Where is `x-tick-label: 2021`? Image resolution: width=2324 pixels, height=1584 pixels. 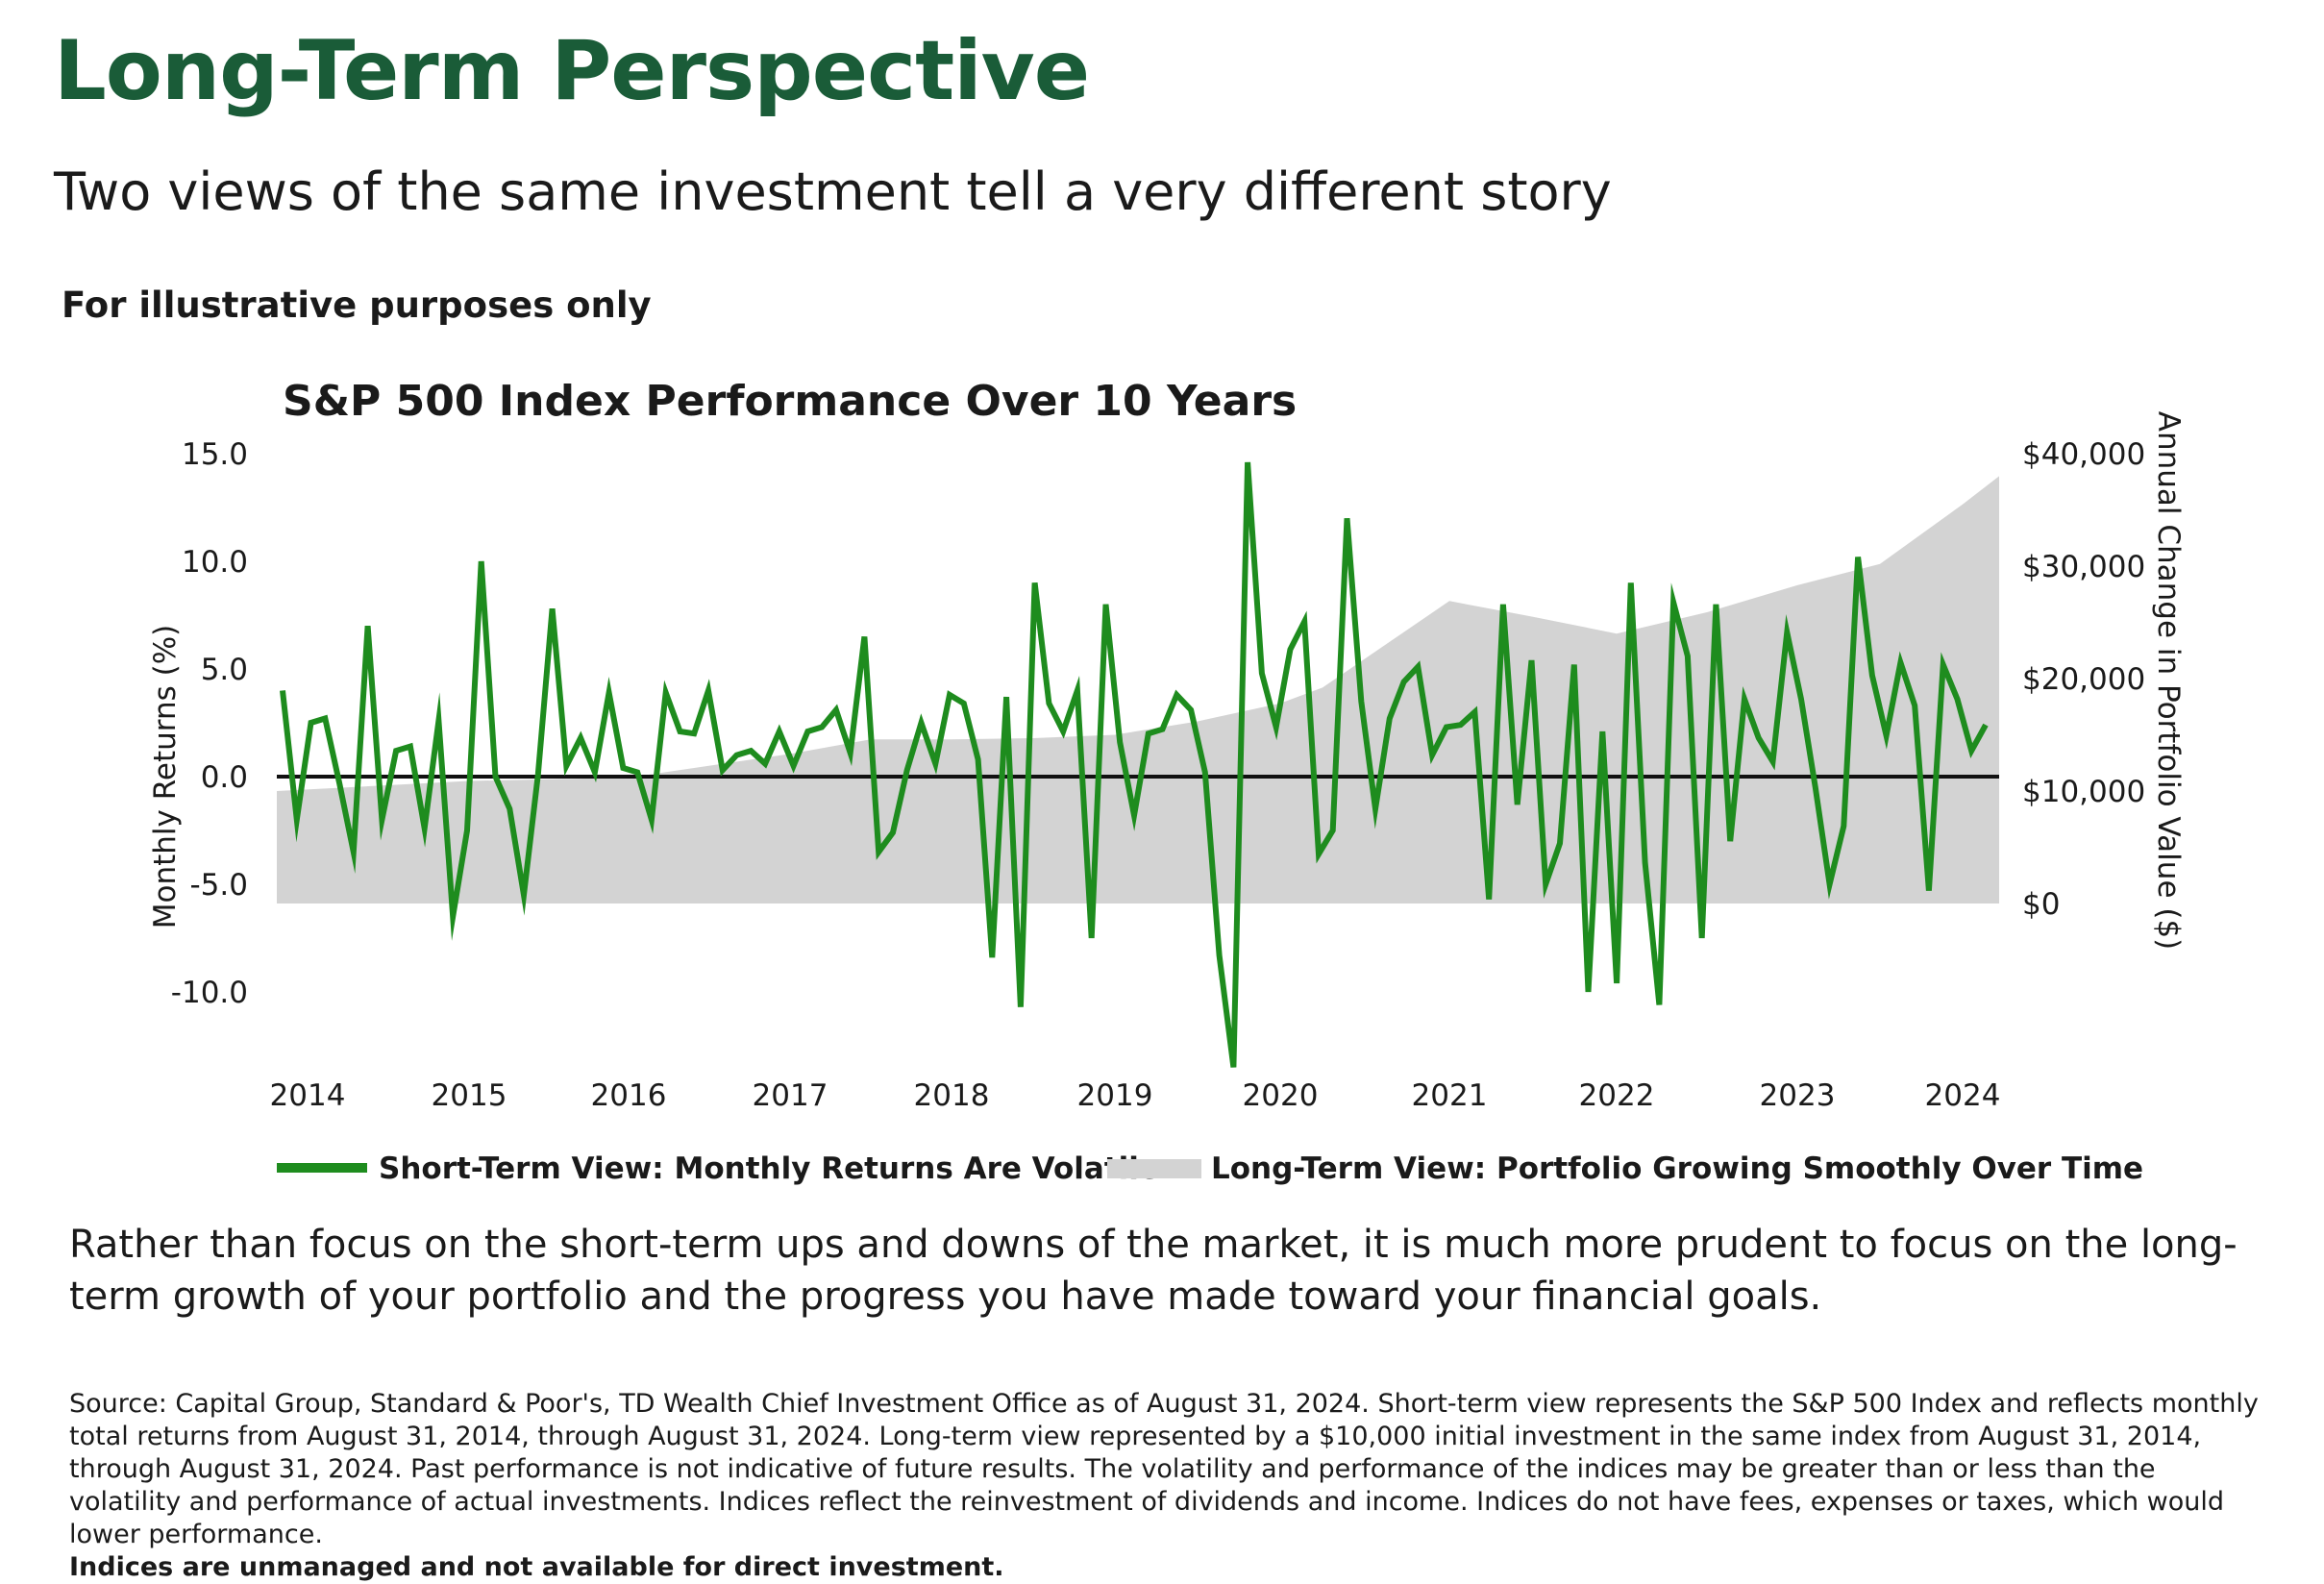
x-tick-label: 2021 is located at coordinates (1450, 1095).